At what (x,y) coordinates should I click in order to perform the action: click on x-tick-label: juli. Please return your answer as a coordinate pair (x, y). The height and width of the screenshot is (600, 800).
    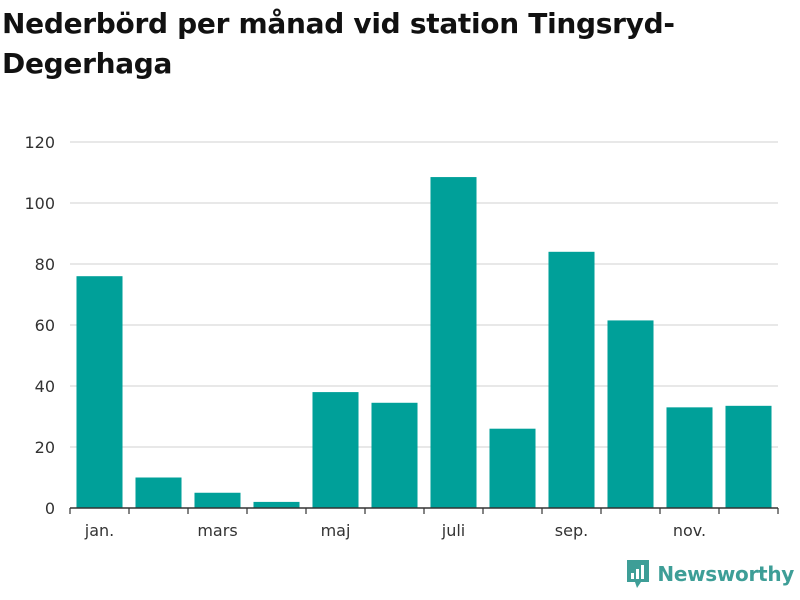
    Looking at the image, I should click on (453, 530).